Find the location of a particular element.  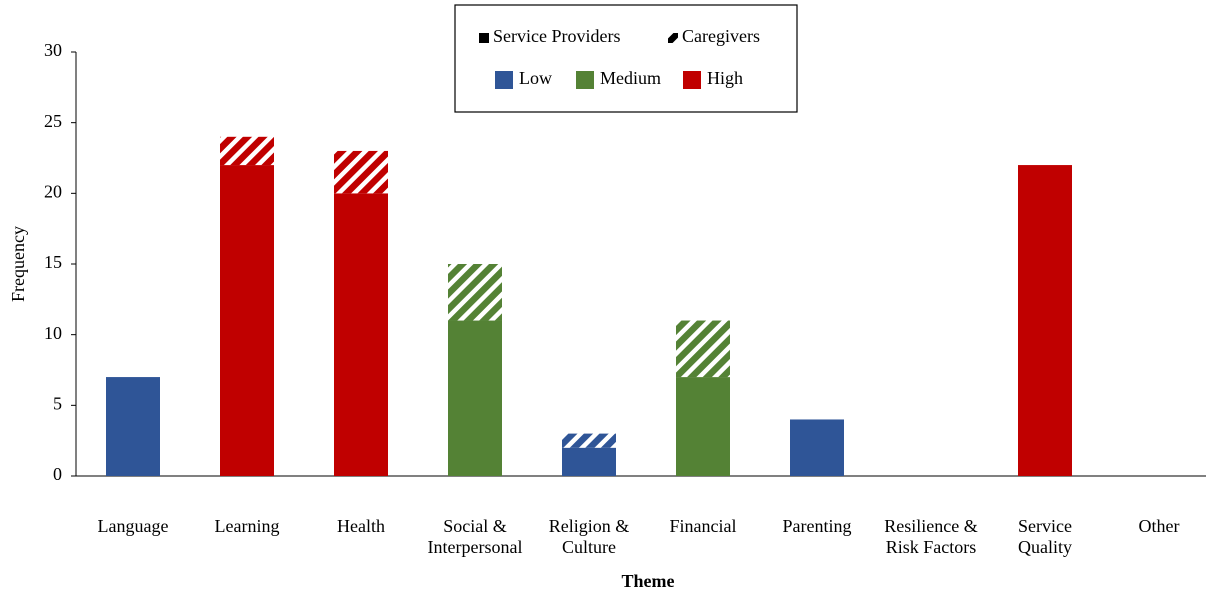

x-tick-label: Health is located at coordinates (361, 526).